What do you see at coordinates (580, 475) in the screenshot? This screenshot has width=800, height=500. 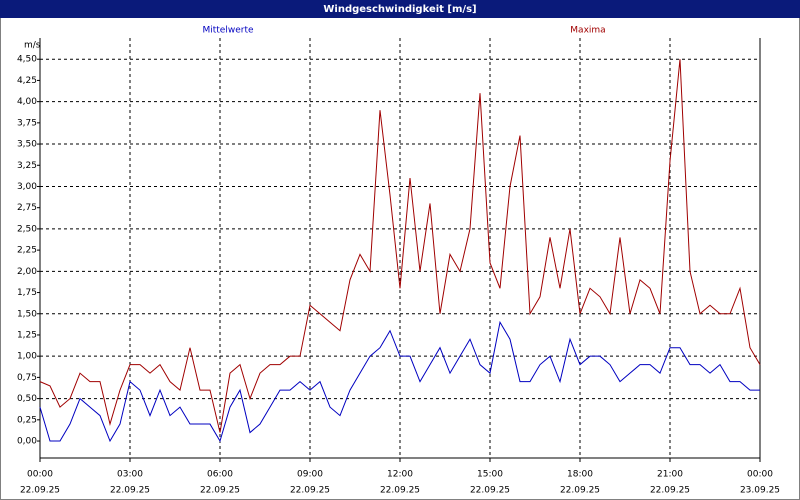 I see `x-tick-label: 18:00` at bounding box center [580, 475].